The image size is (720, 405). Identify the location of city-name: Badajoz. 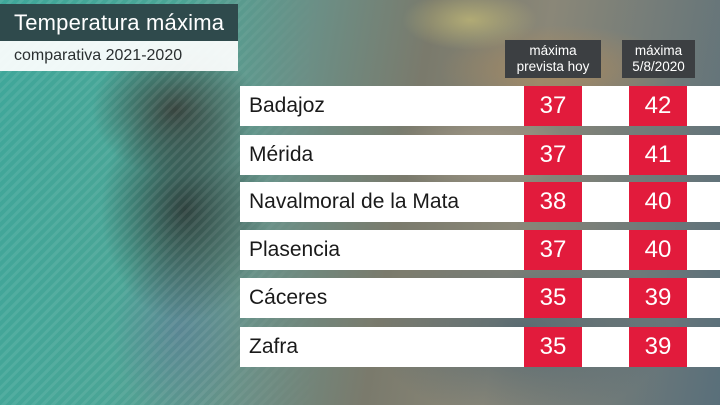
(287, 105).